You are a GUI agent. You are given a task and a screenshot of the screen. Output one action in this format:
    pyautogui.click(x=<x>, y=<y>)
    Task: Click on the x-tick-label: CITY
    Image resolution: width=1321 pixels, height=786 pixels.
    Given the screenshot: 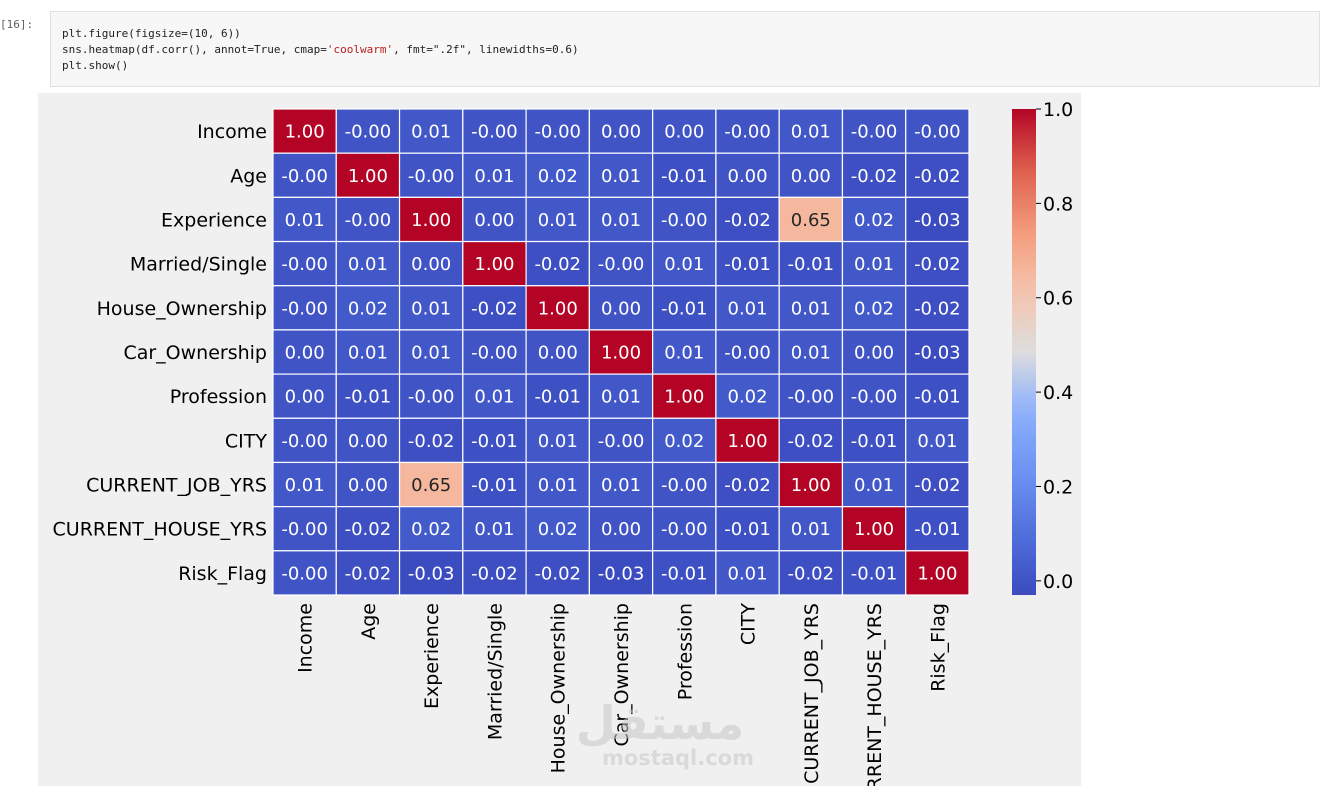 What is the action you would take?
    pyautogui.click(x=749, y=624)
    